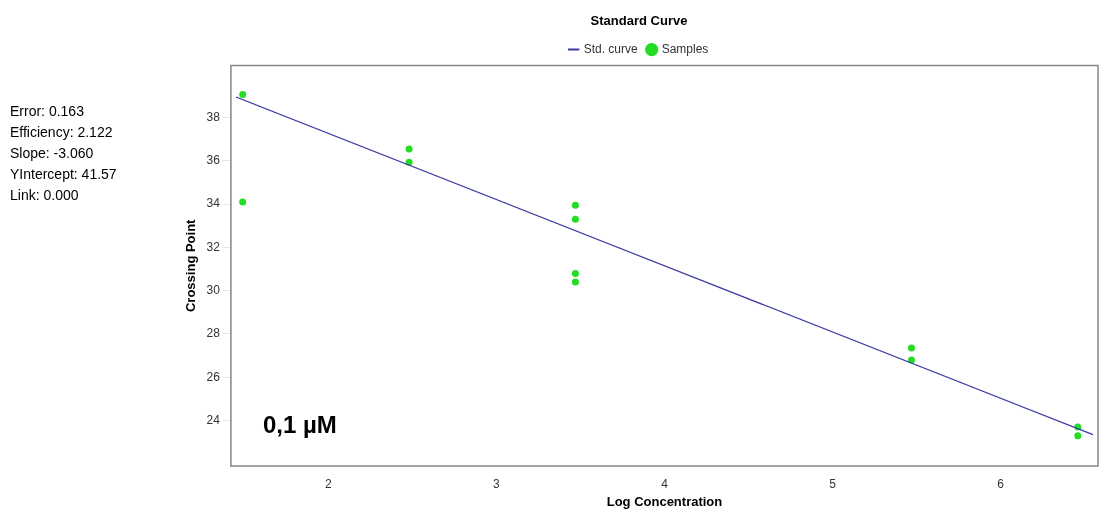 The height and width of the screenshot is (514, 1102). Describe the element at coordinates (213, 116) in the screenshot. I see `y-tick-label: 38` at that location.